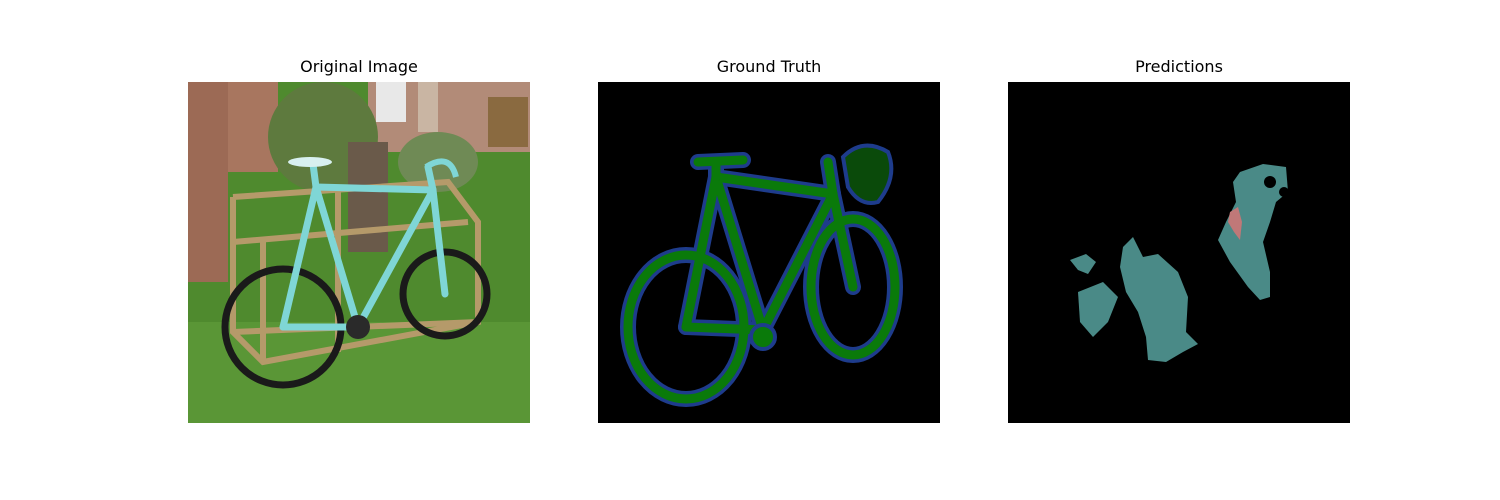 The width and height of the screenshot is (1500, 500). Describe the element at coordinates (1179, 66) in the screenshot. I see `panel-title: Predictions` at that location.